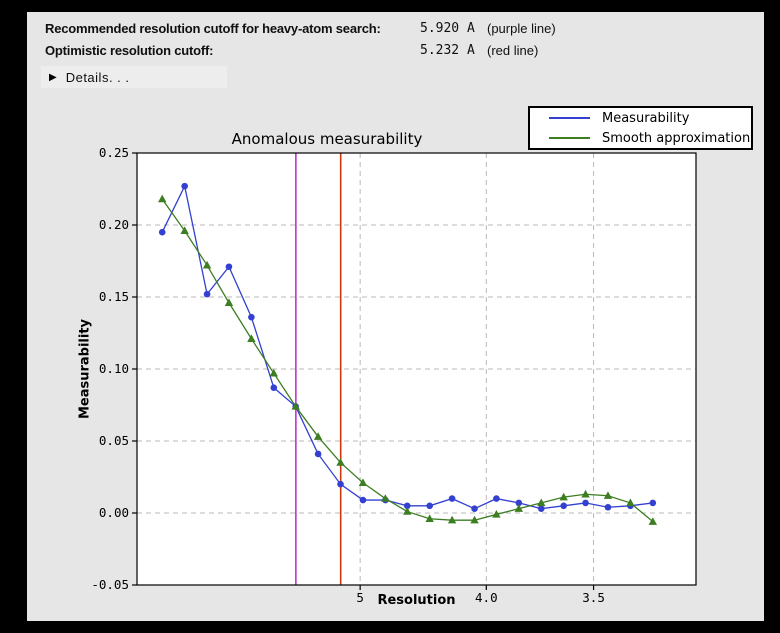 The width and height of the screenshot is (780, 633). I want to click on smooth-approximation-line-swatch, so click(569, 138).